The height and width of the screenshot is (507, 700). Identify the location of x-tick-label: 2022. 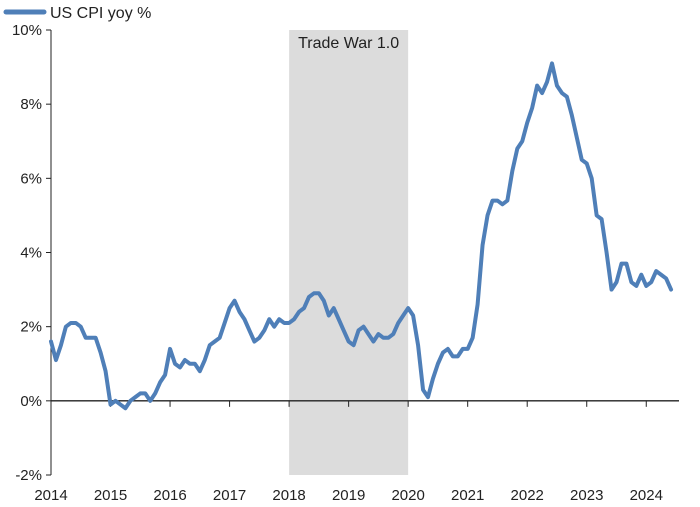
(527, 495).